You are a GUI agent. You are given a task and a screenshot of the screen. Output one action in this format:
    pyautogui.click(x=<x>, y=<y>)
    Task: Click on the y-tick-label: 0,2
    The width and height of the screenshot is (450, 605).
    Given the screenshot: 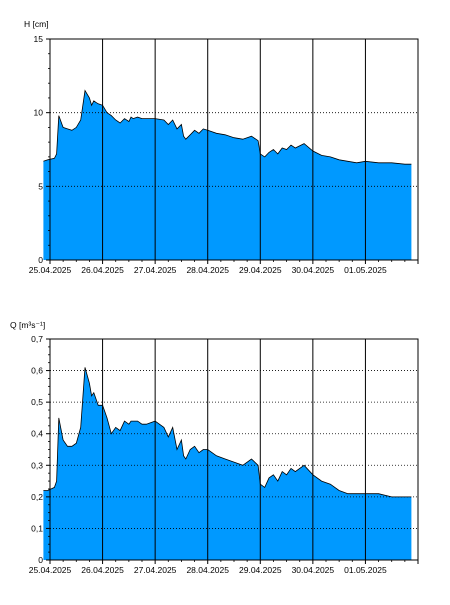 What is the action you would take?
    pyautogui.click(x=37, y=497)
    